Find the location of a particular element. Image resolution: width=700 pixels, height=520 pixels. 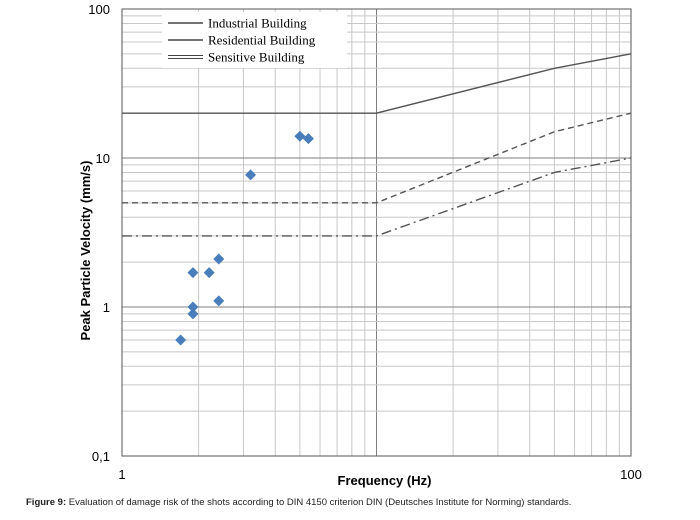

y-axis-label: Peak Particle Velocity (mm/s) is located at coordinates (85, 251).